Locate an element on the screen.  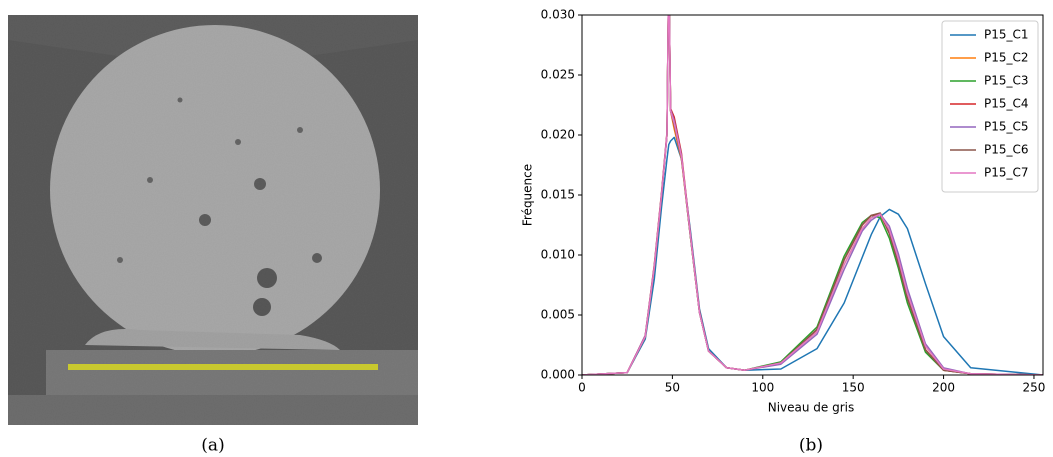
legend-label: P15_C6 is located at coordinates (1006, 150).